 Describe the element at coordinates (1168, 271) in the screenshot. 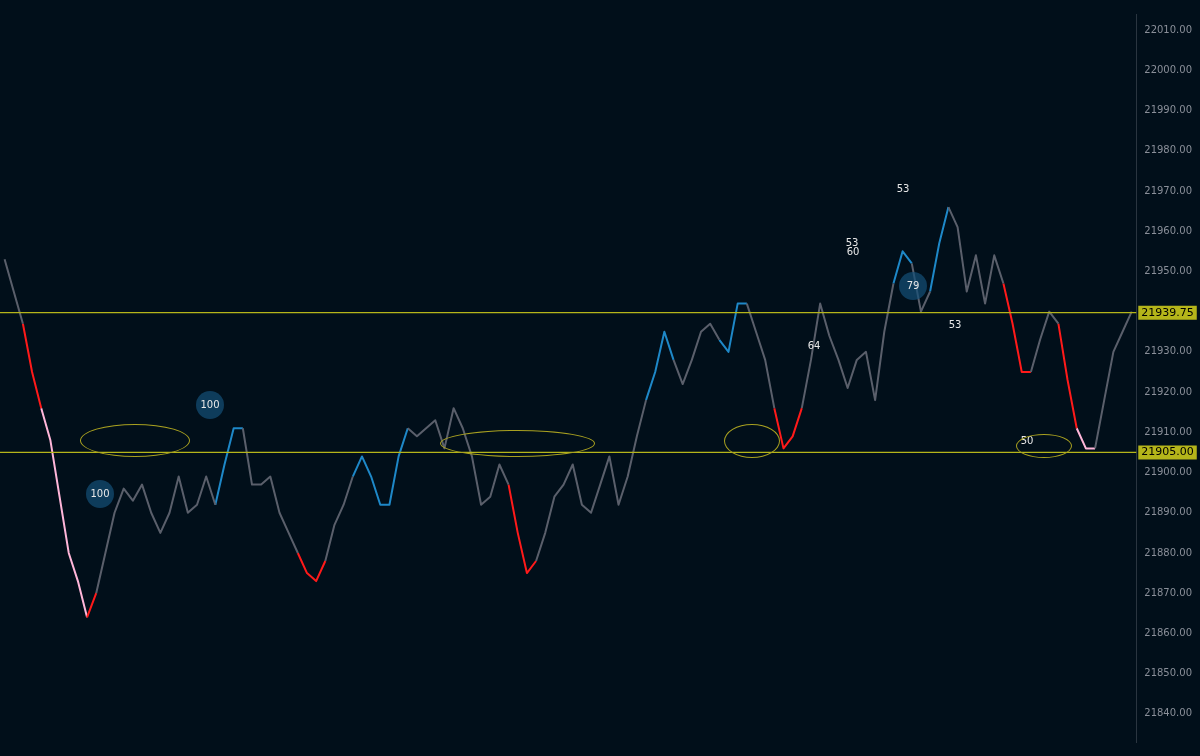

I see `y-tick-label: 21950.00` at that location.